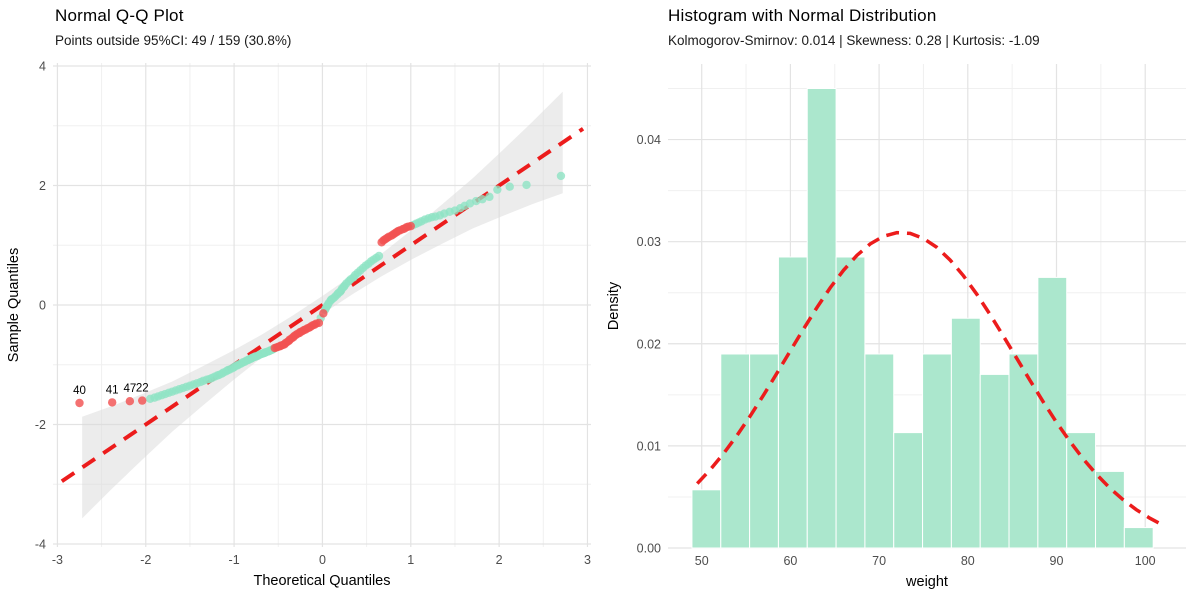 The height and width of the screenshot is (600, 1200). I want to click on y-tick-label: 0.01, so click(649, 446).